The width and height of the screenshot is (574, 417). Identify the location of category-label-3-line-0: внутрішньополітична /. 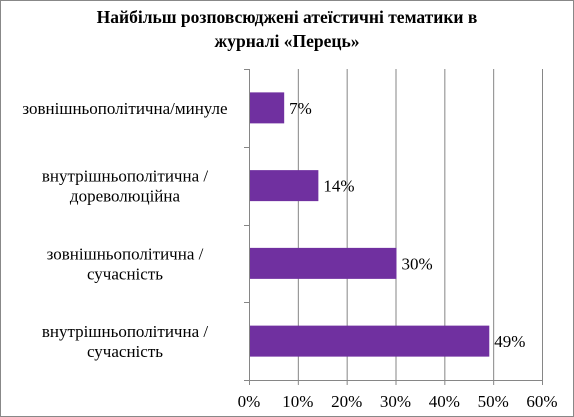
(125, 331).